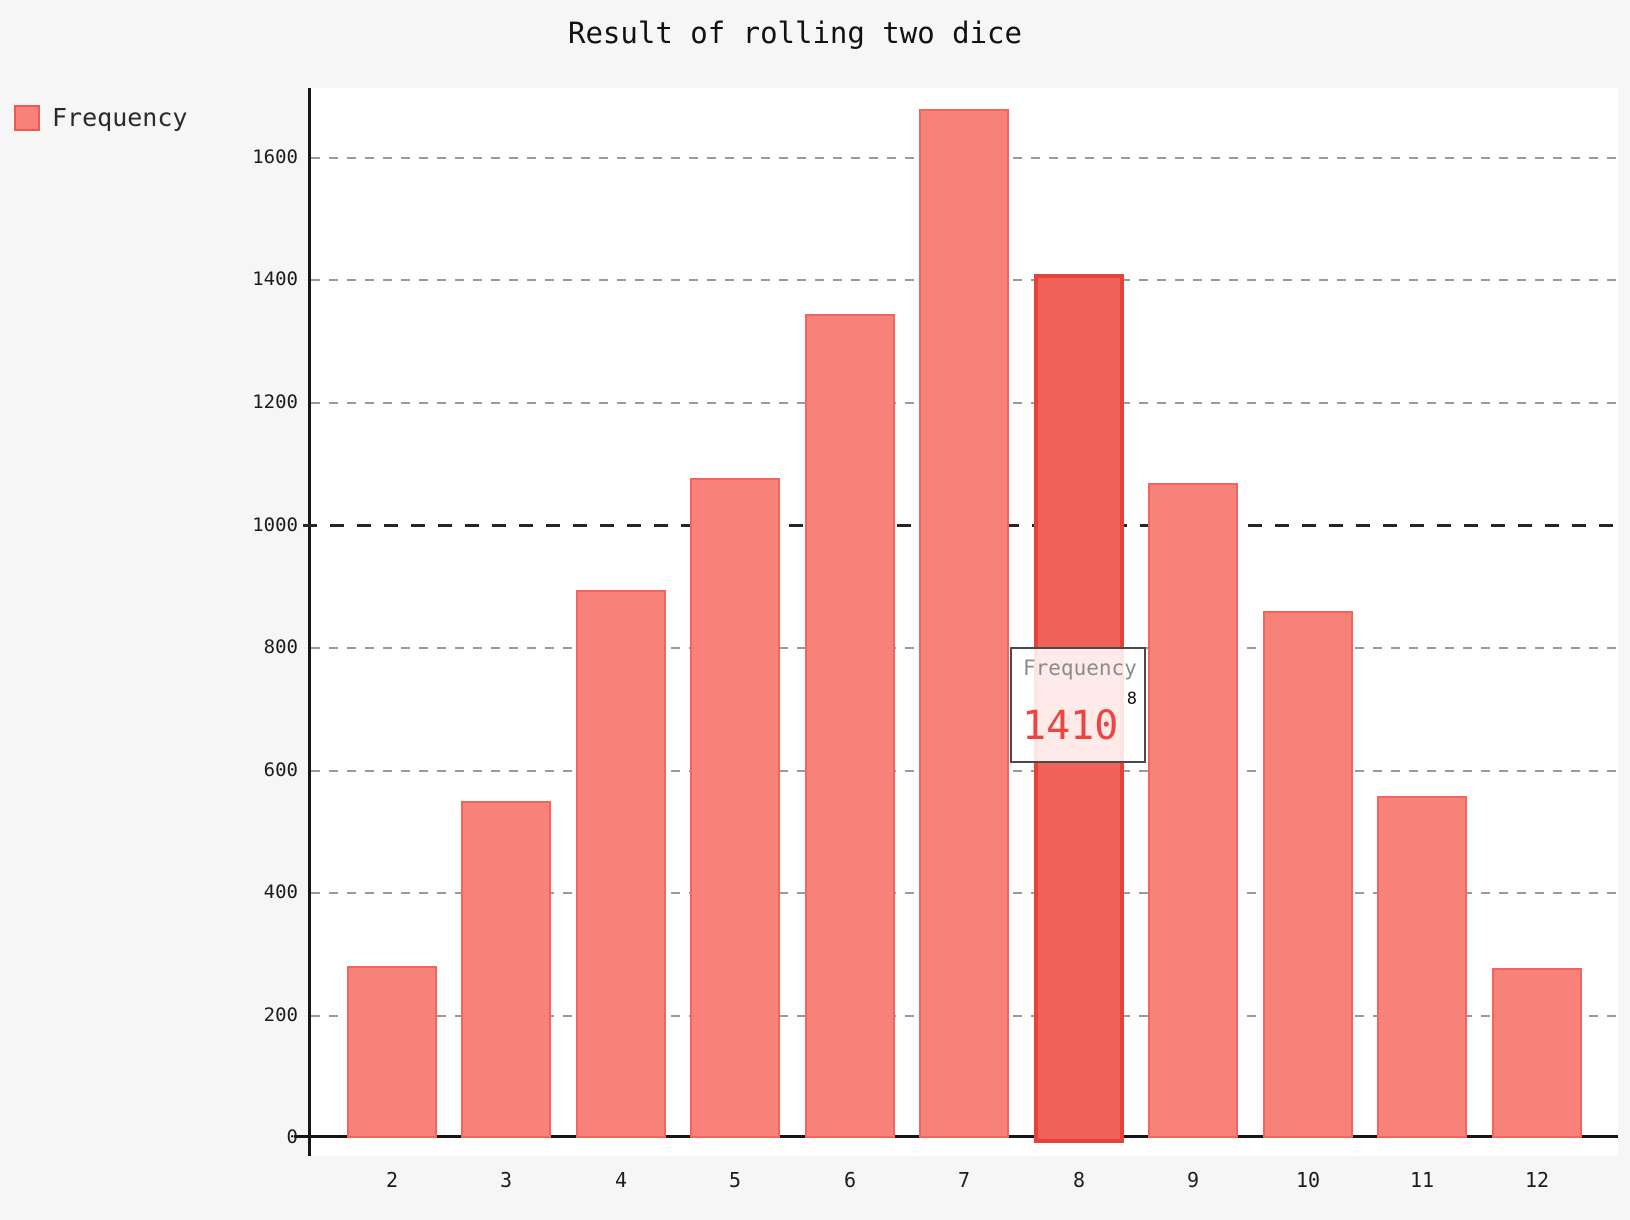 The image size is (1630, 1220). I want to click on y-tick-label-1400: 1400, so click(275, 279).